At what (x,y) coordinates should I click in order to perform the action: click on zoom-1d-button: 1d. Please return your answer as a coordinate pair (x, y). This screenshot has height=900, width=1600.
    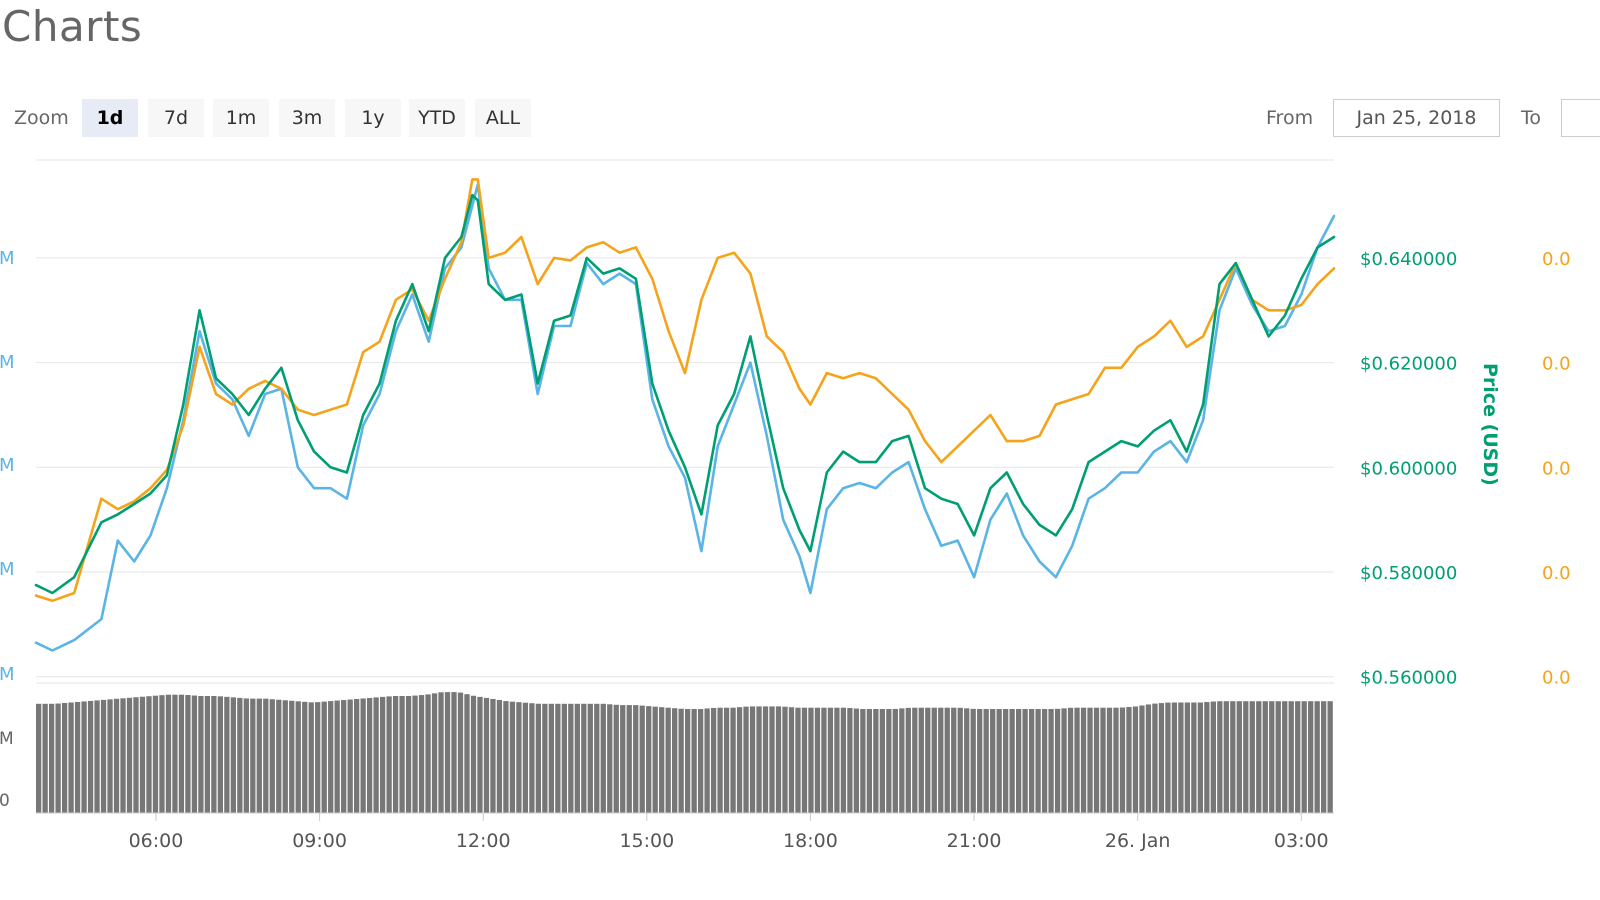
    Looking at the image, I should click on (110, 118).